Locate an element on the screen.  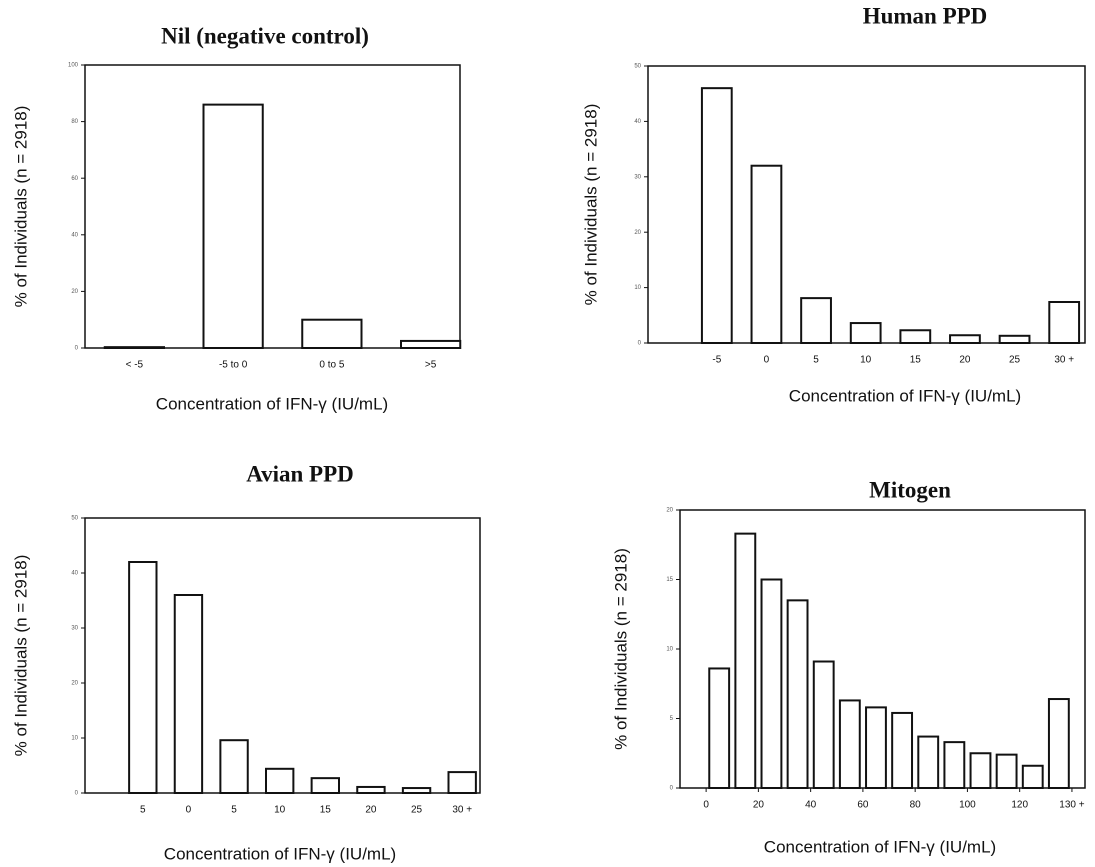
chart-title: Avian PPD is located at coordinates (300, 473).